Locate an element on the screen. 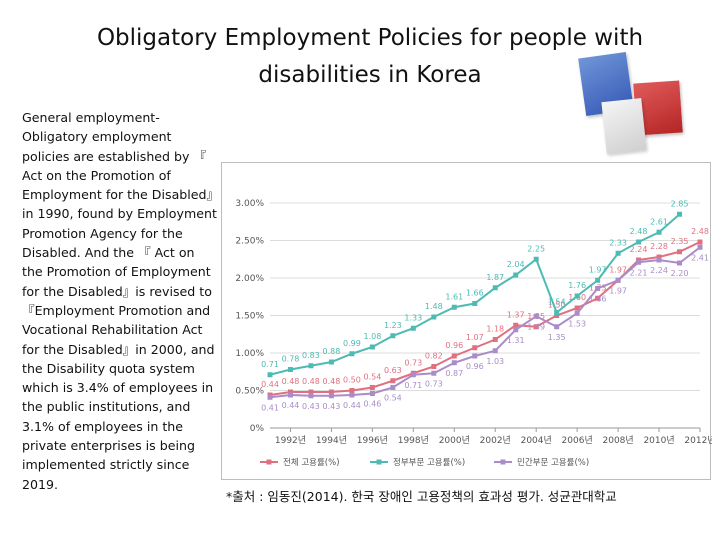 This screenshot has width=720, height=540. data-label: 1.76 is located at coordinates (577, 285).